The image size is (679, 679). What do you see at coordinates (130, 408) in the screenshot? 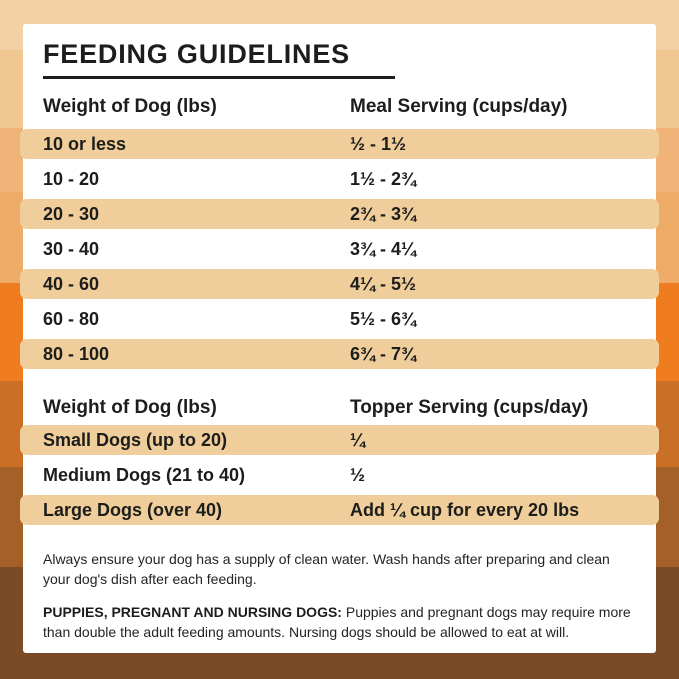
I see `topper-col-weight-header: Weight of Dog (lbs)` at bounding box center [130, 408].